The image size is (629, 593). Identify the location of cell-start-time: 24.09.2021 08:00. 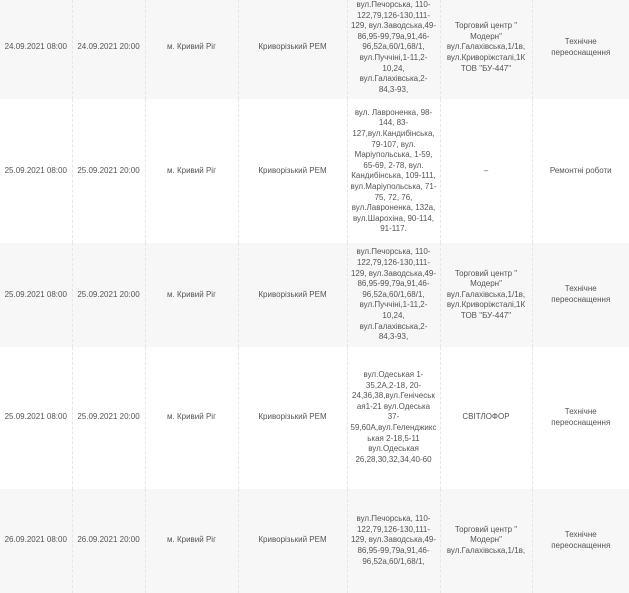
(35, 47).